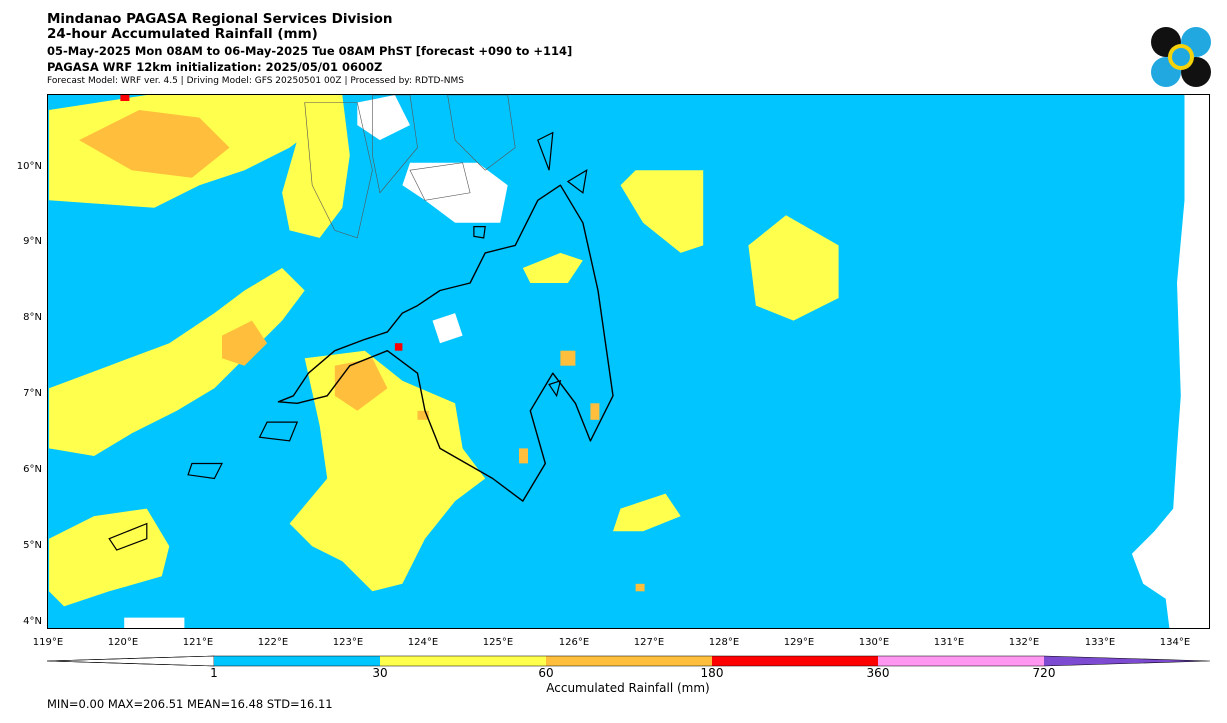 The height and width of the screenshot is (723, 1227). Describe the element at coordinates (1127, 661) in the screenshot. I see `colorbar-extend-high` at that location.